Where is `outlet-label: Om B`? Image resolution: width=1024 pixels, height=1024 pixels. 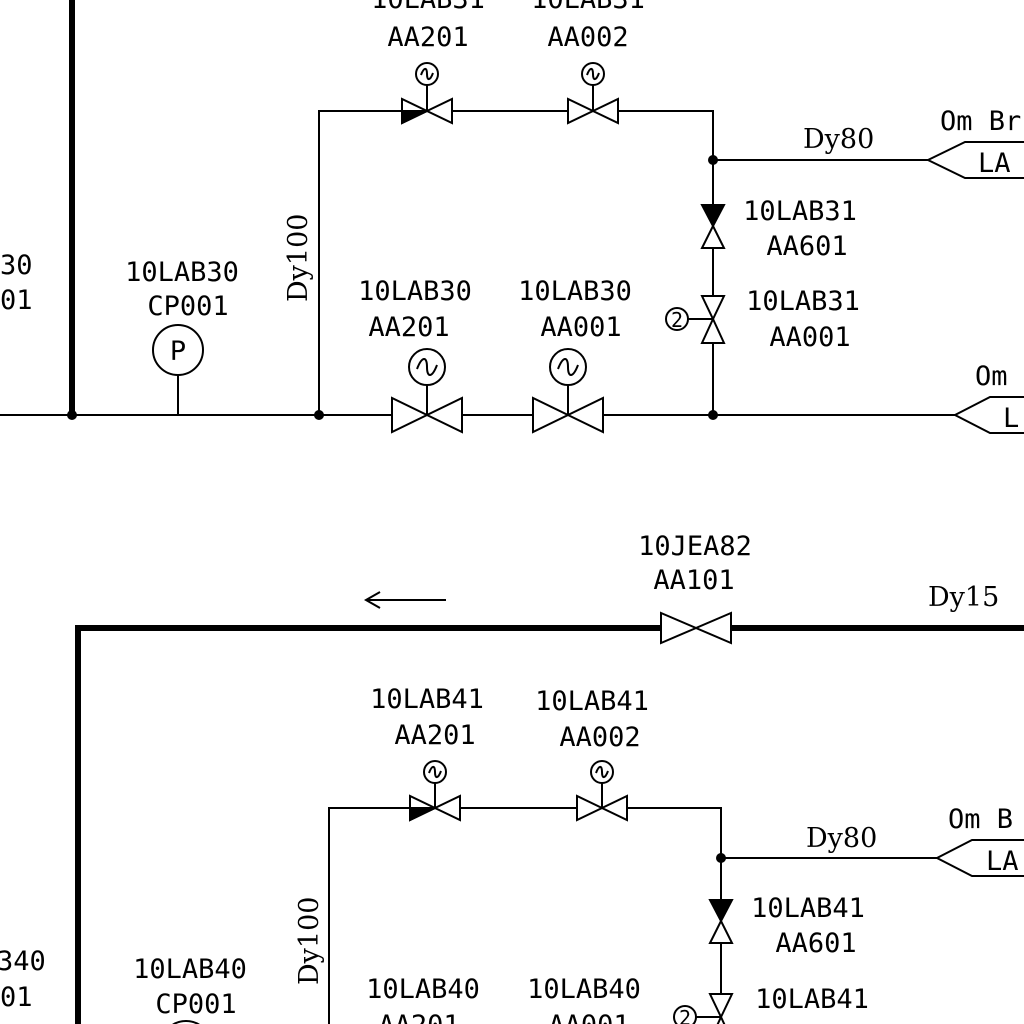
outlet-label: Om B is located at coordinates (980, 819).